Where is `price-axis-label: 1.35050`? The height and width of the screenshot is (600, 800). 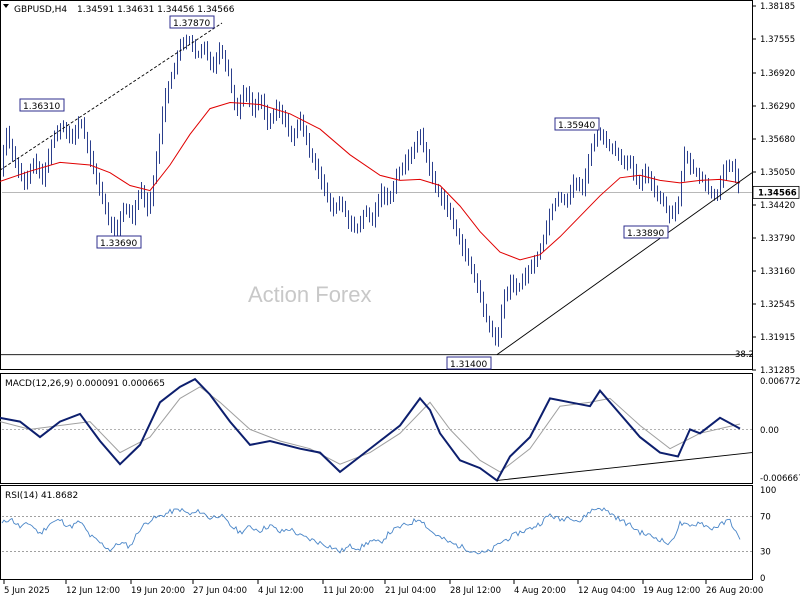
price-axis-label: 1.35050 is located at coordinates (777, 173).